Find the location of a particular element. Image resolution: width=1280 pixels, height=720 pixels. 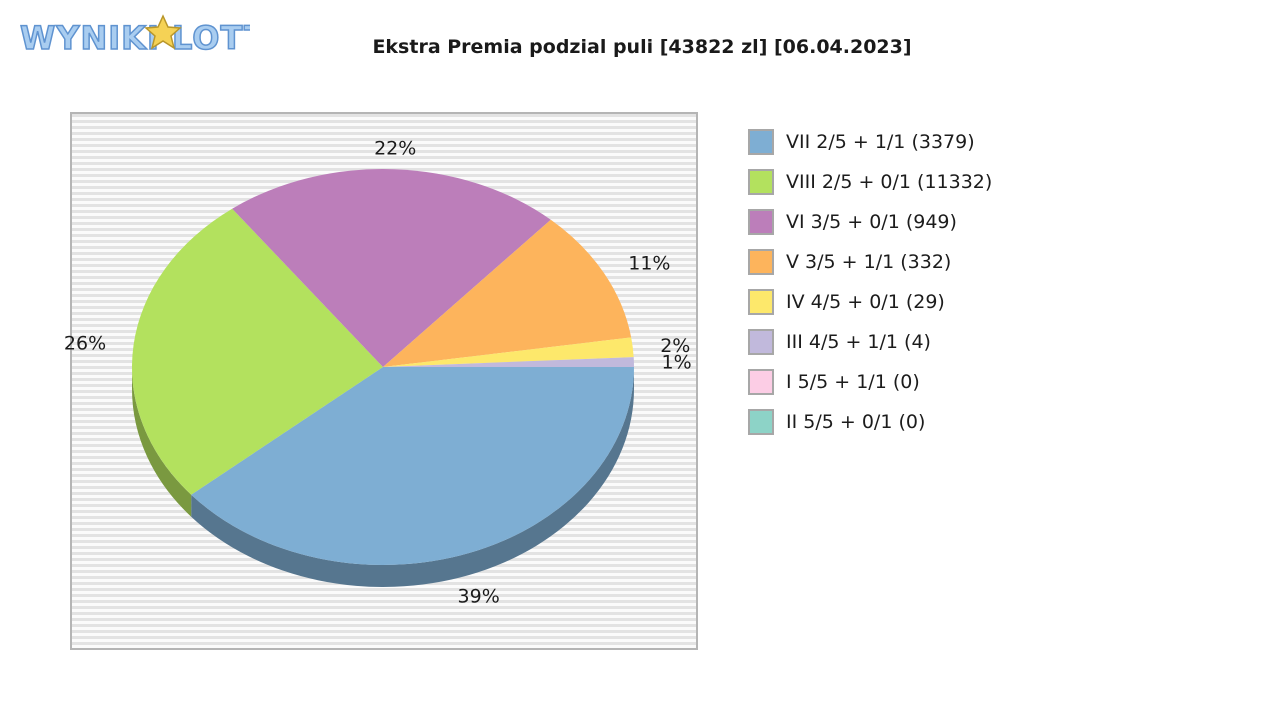

legend-label: VI 3/5 + 0/1 (949) is located at coordinates (871, 222).